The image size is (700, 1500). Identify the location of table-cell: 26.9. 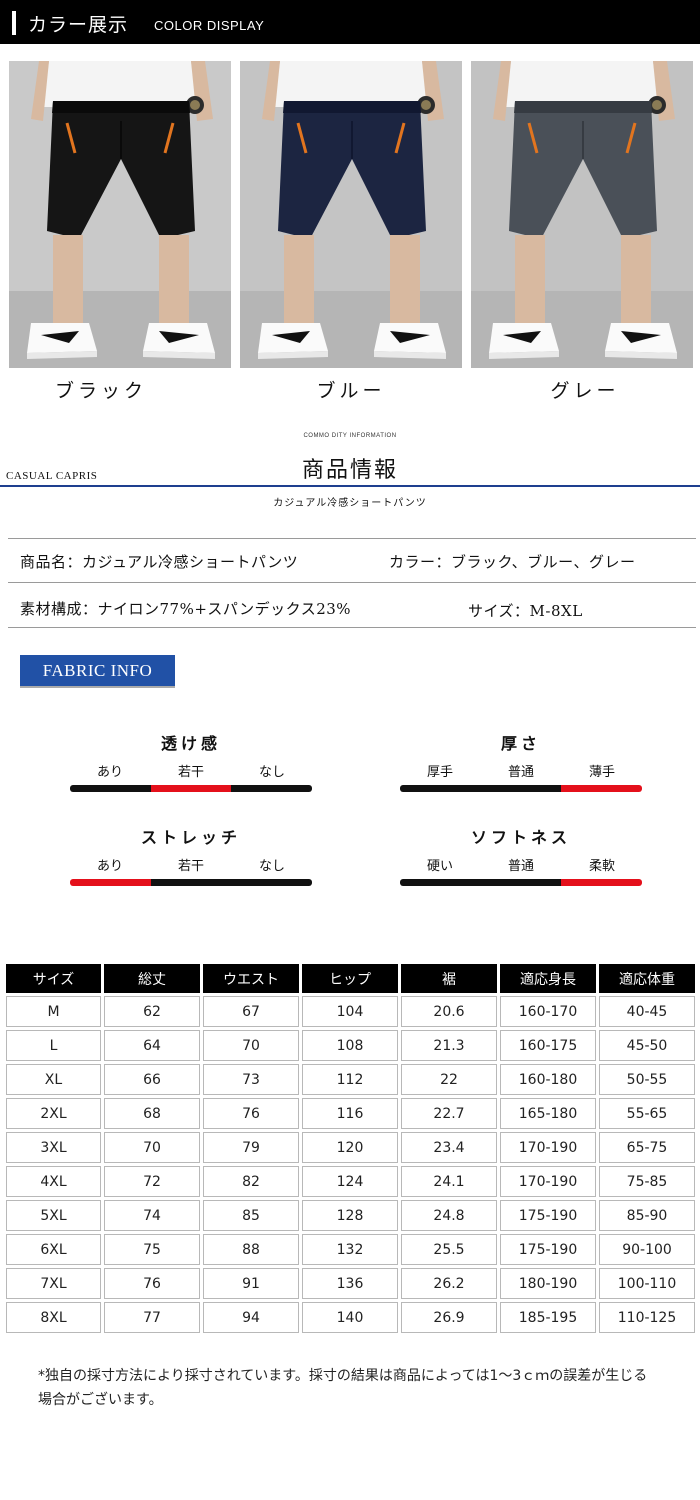
(449, 1317).